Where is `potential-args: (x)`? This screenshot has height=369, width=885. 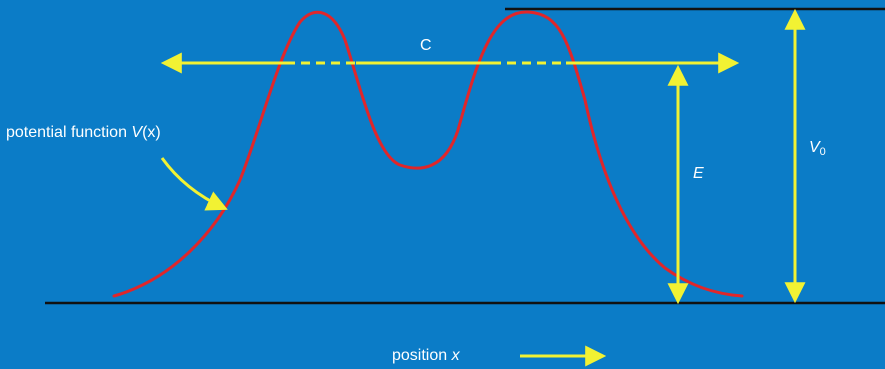 potential-args: (x) is located at coordinates (151, 132).